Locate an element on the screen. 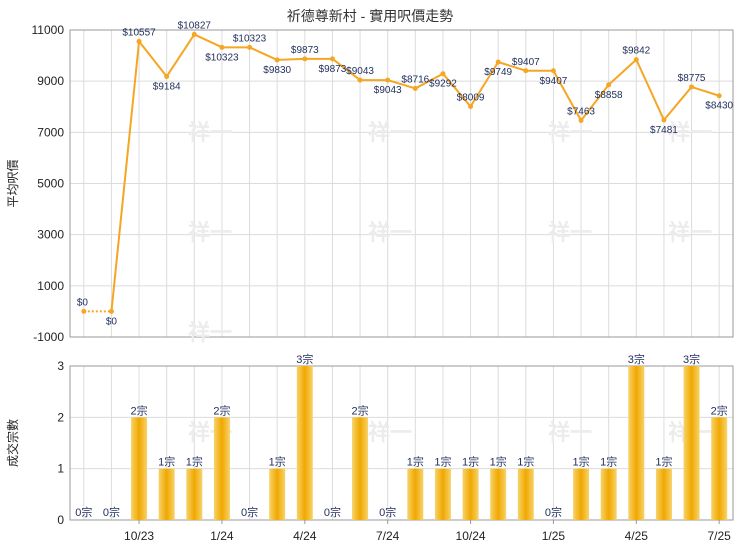  price-point-label: $8858 is located at coordinates (609, 95).